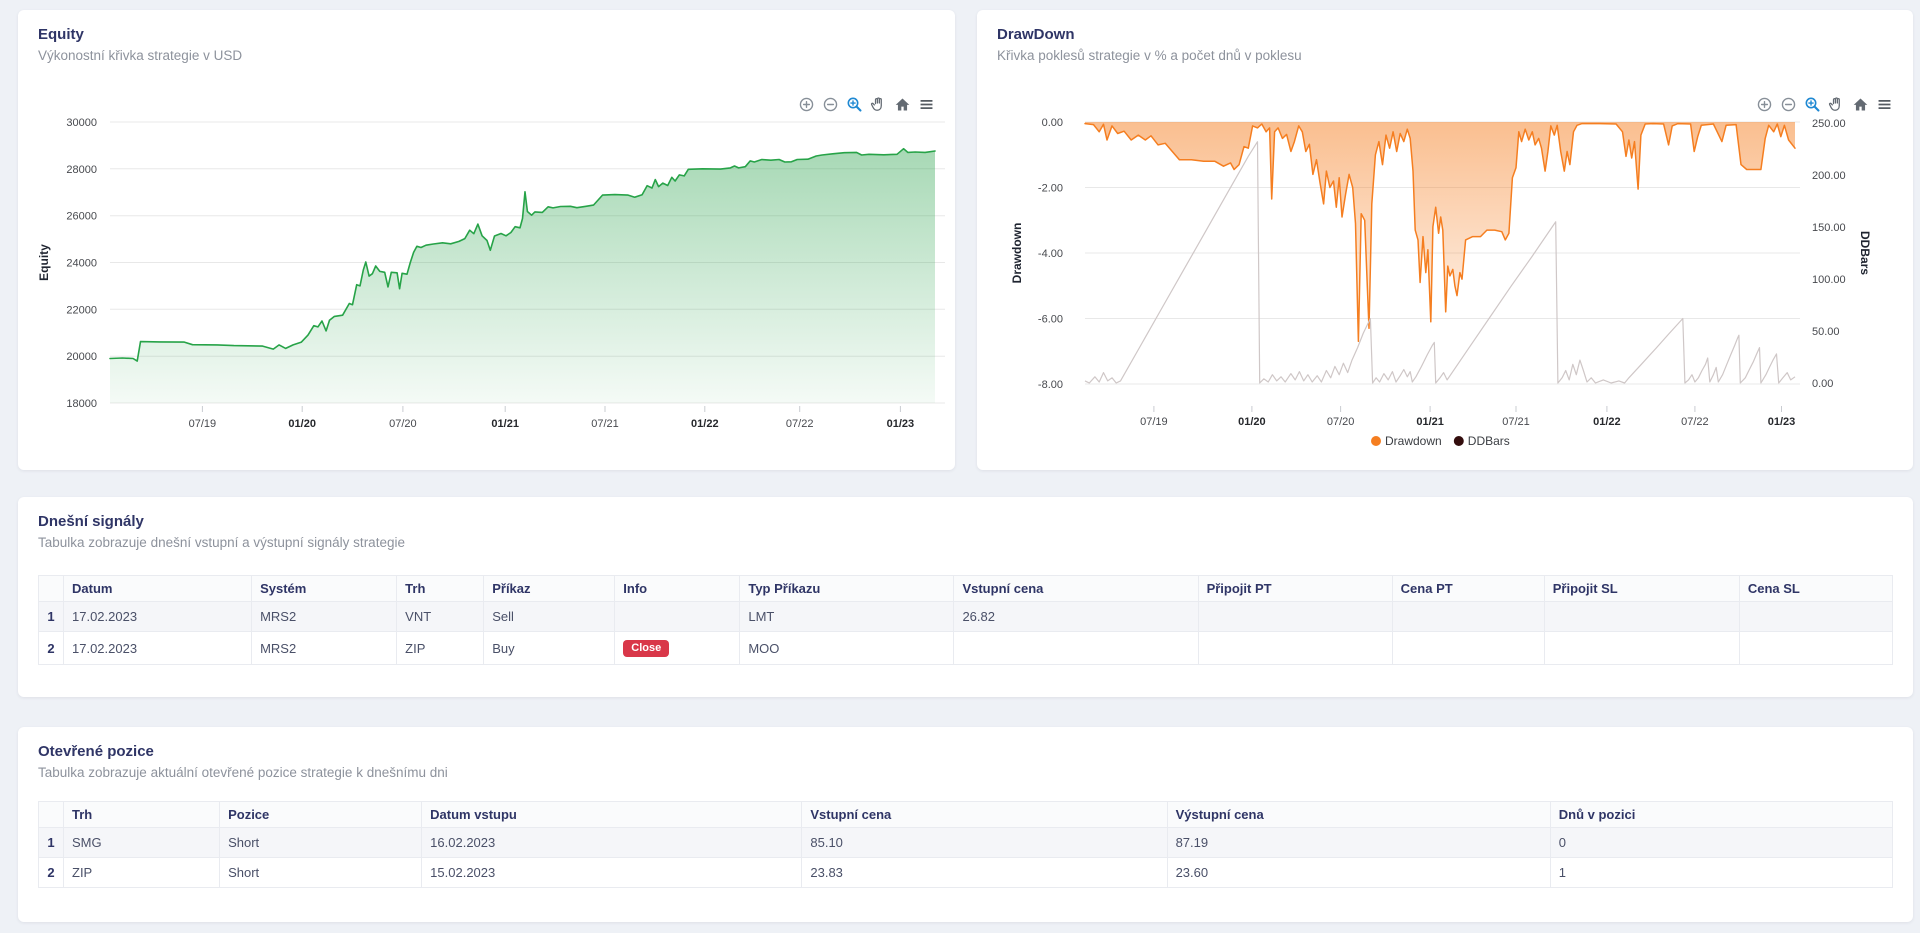  What do you see at coordinates (91, 521) in the screenshot?
I see `signals-card-title: Dnešní signály` at bounding box center [91, 521].